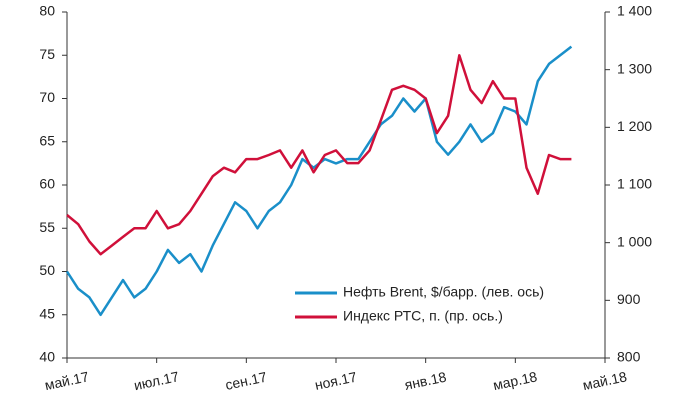  Describe the element at coordinates (443, 292) in the screenshot. I see `legend-label: Нефть Brent, $/барр. (лев. ось)` at that location.